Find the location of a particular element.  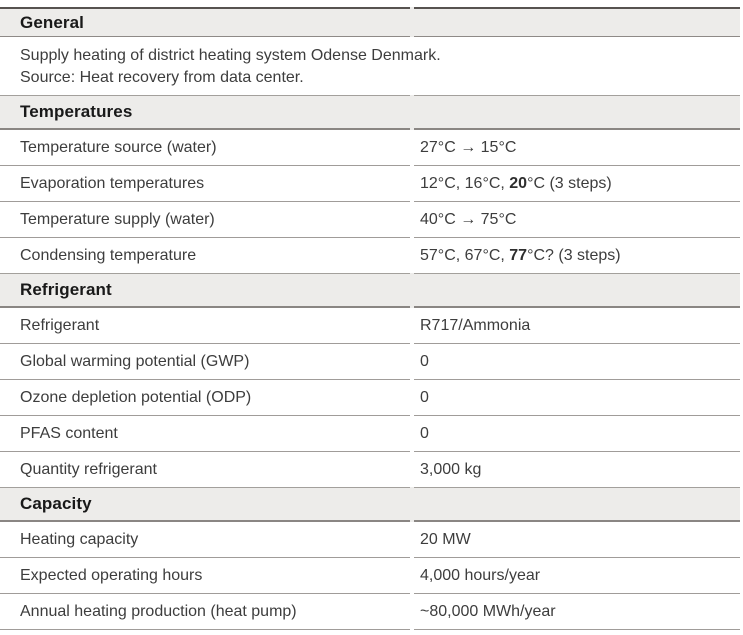

value-text: 12°C, 16°C, is located at coordinates (465, 183).